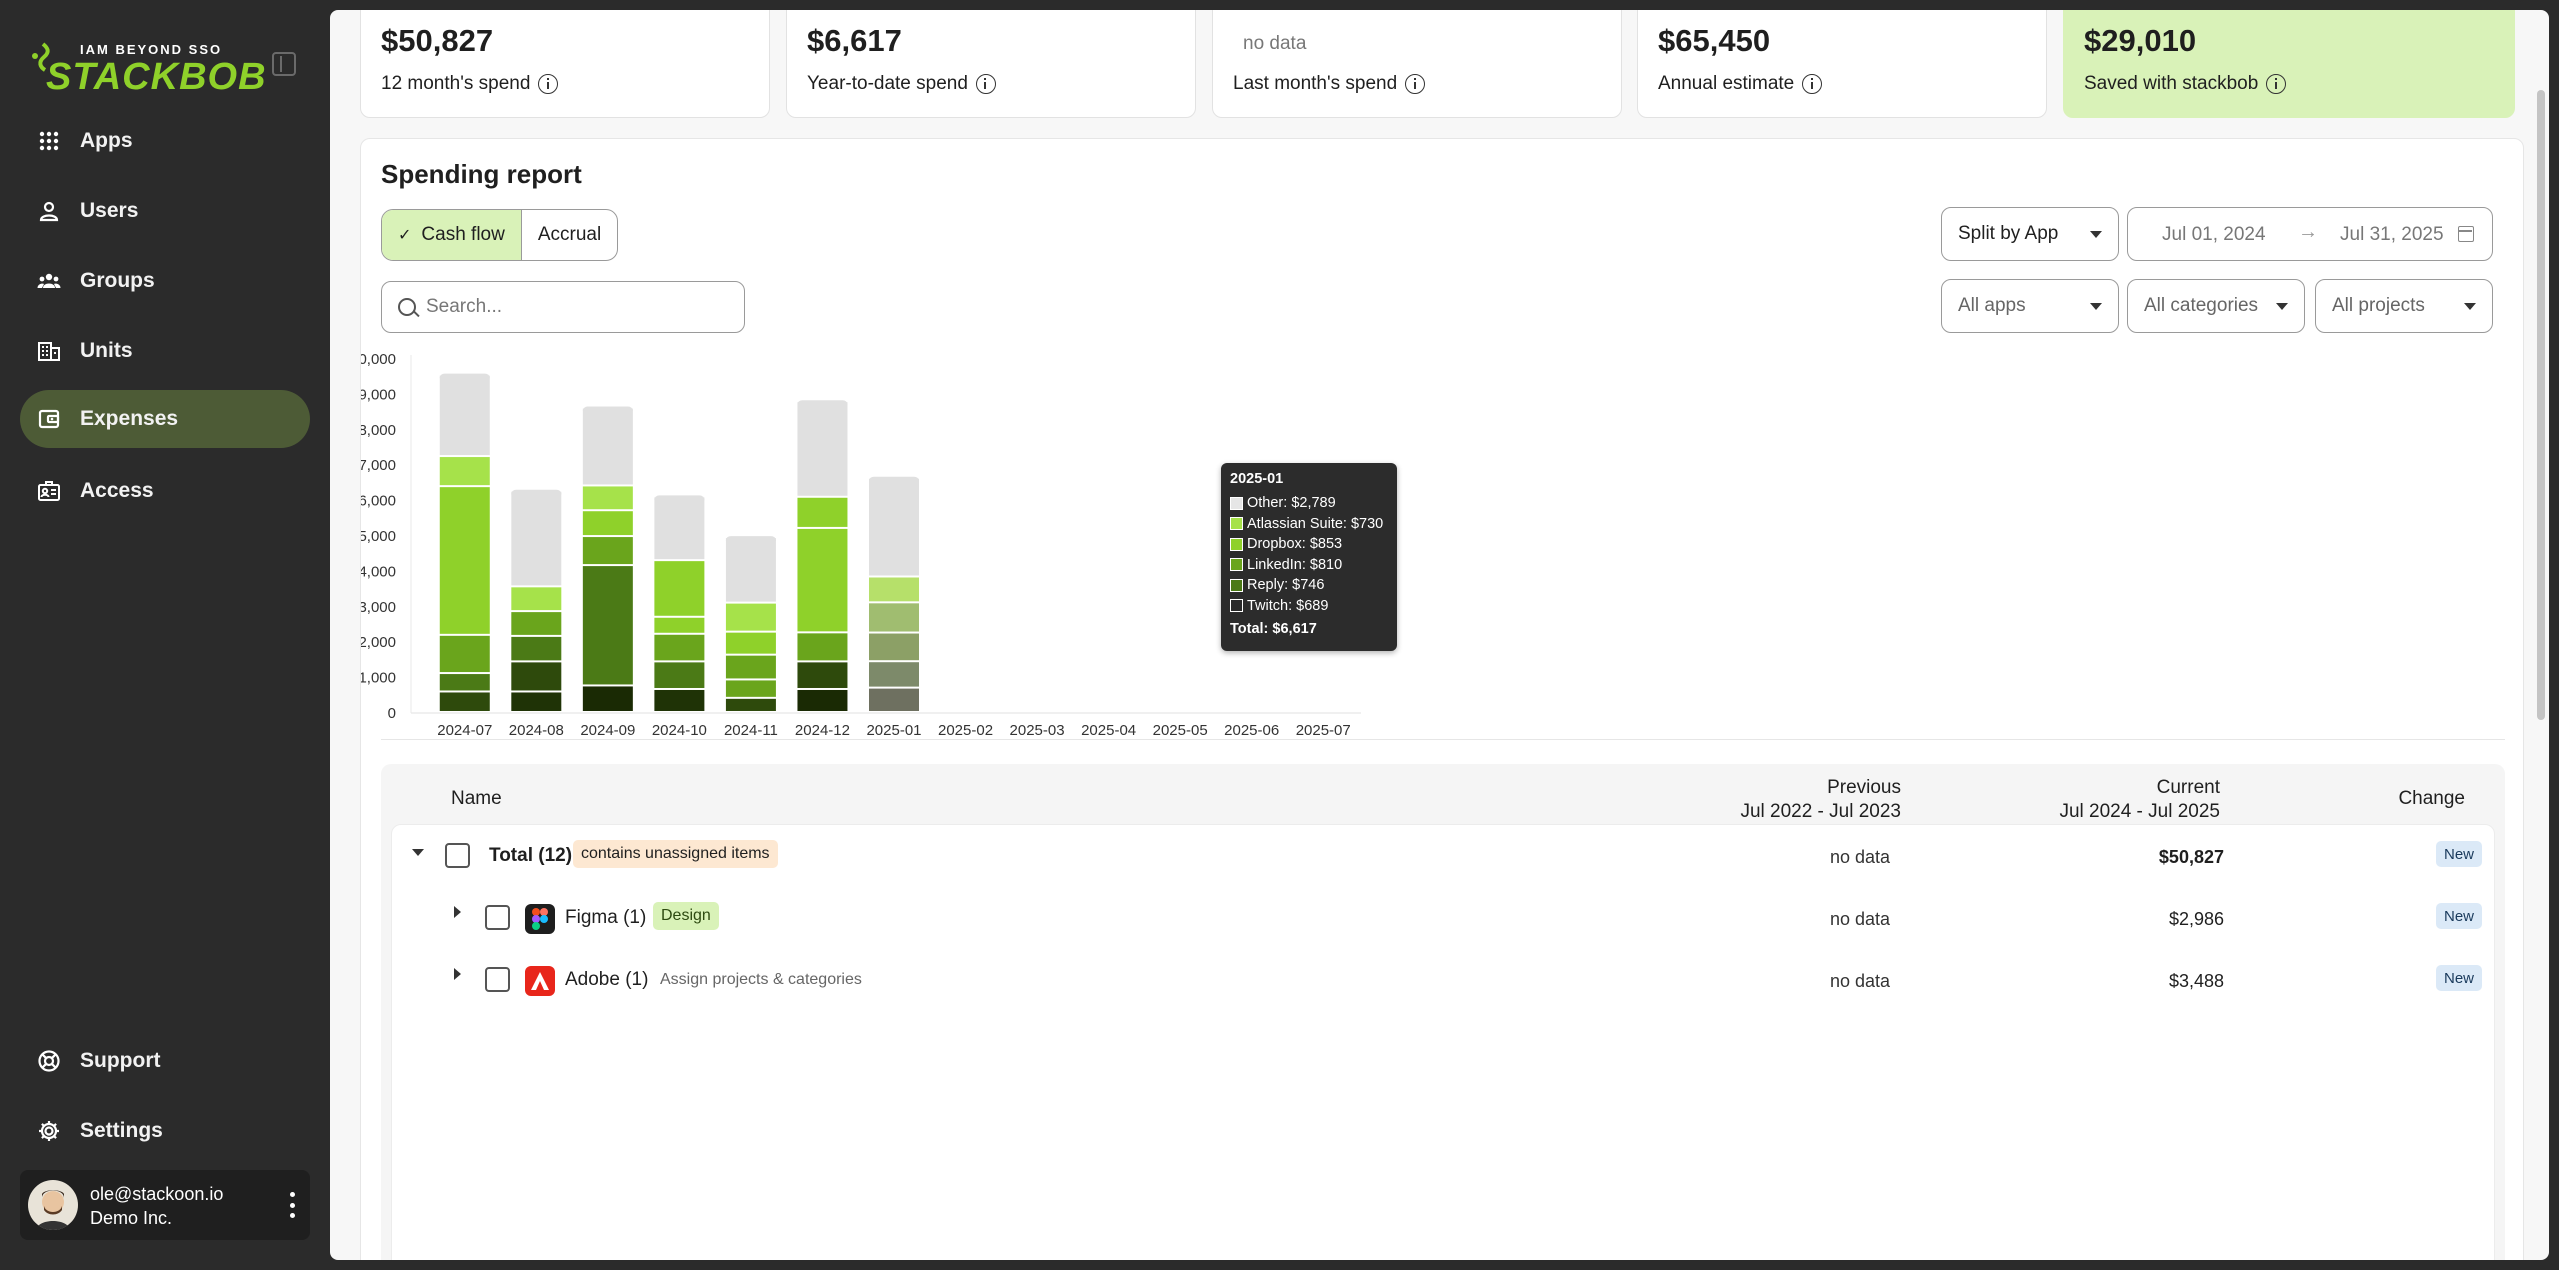  I want to click on collapse-icon, so click(418, 852).